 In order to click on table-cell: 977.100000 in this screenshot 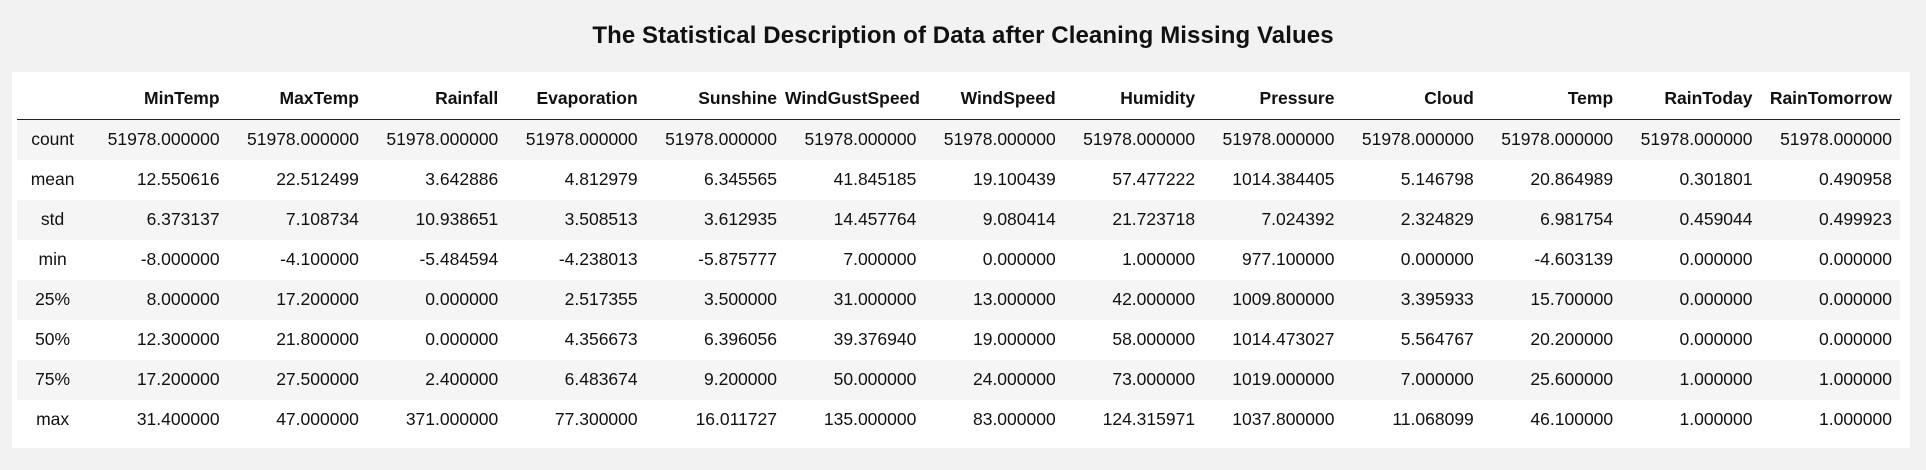, I will do `click(1288, 259)`.